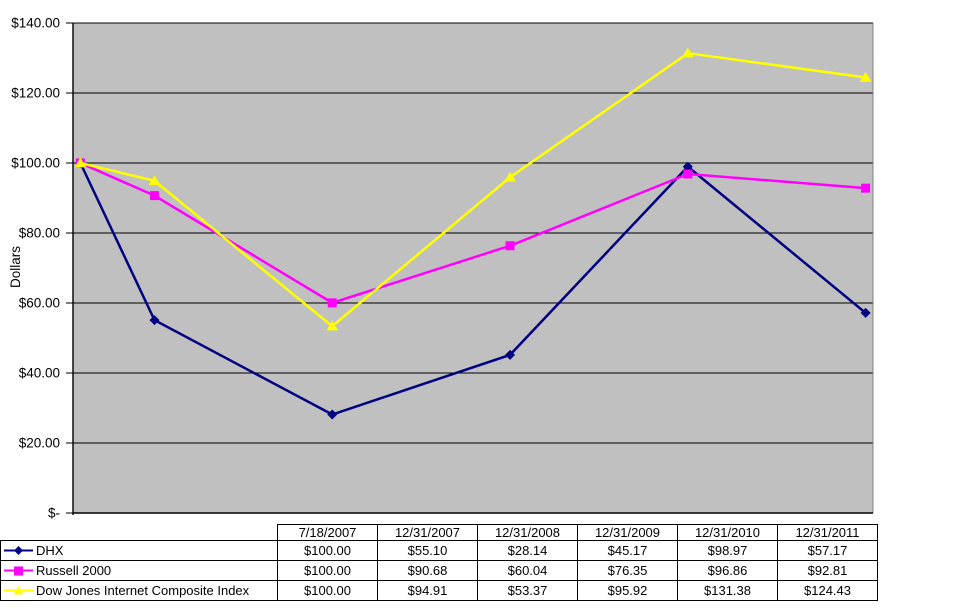 The height and width of the screenshot is (612, 960). I want to click on legend-entry: DHX, so click(139, 551).